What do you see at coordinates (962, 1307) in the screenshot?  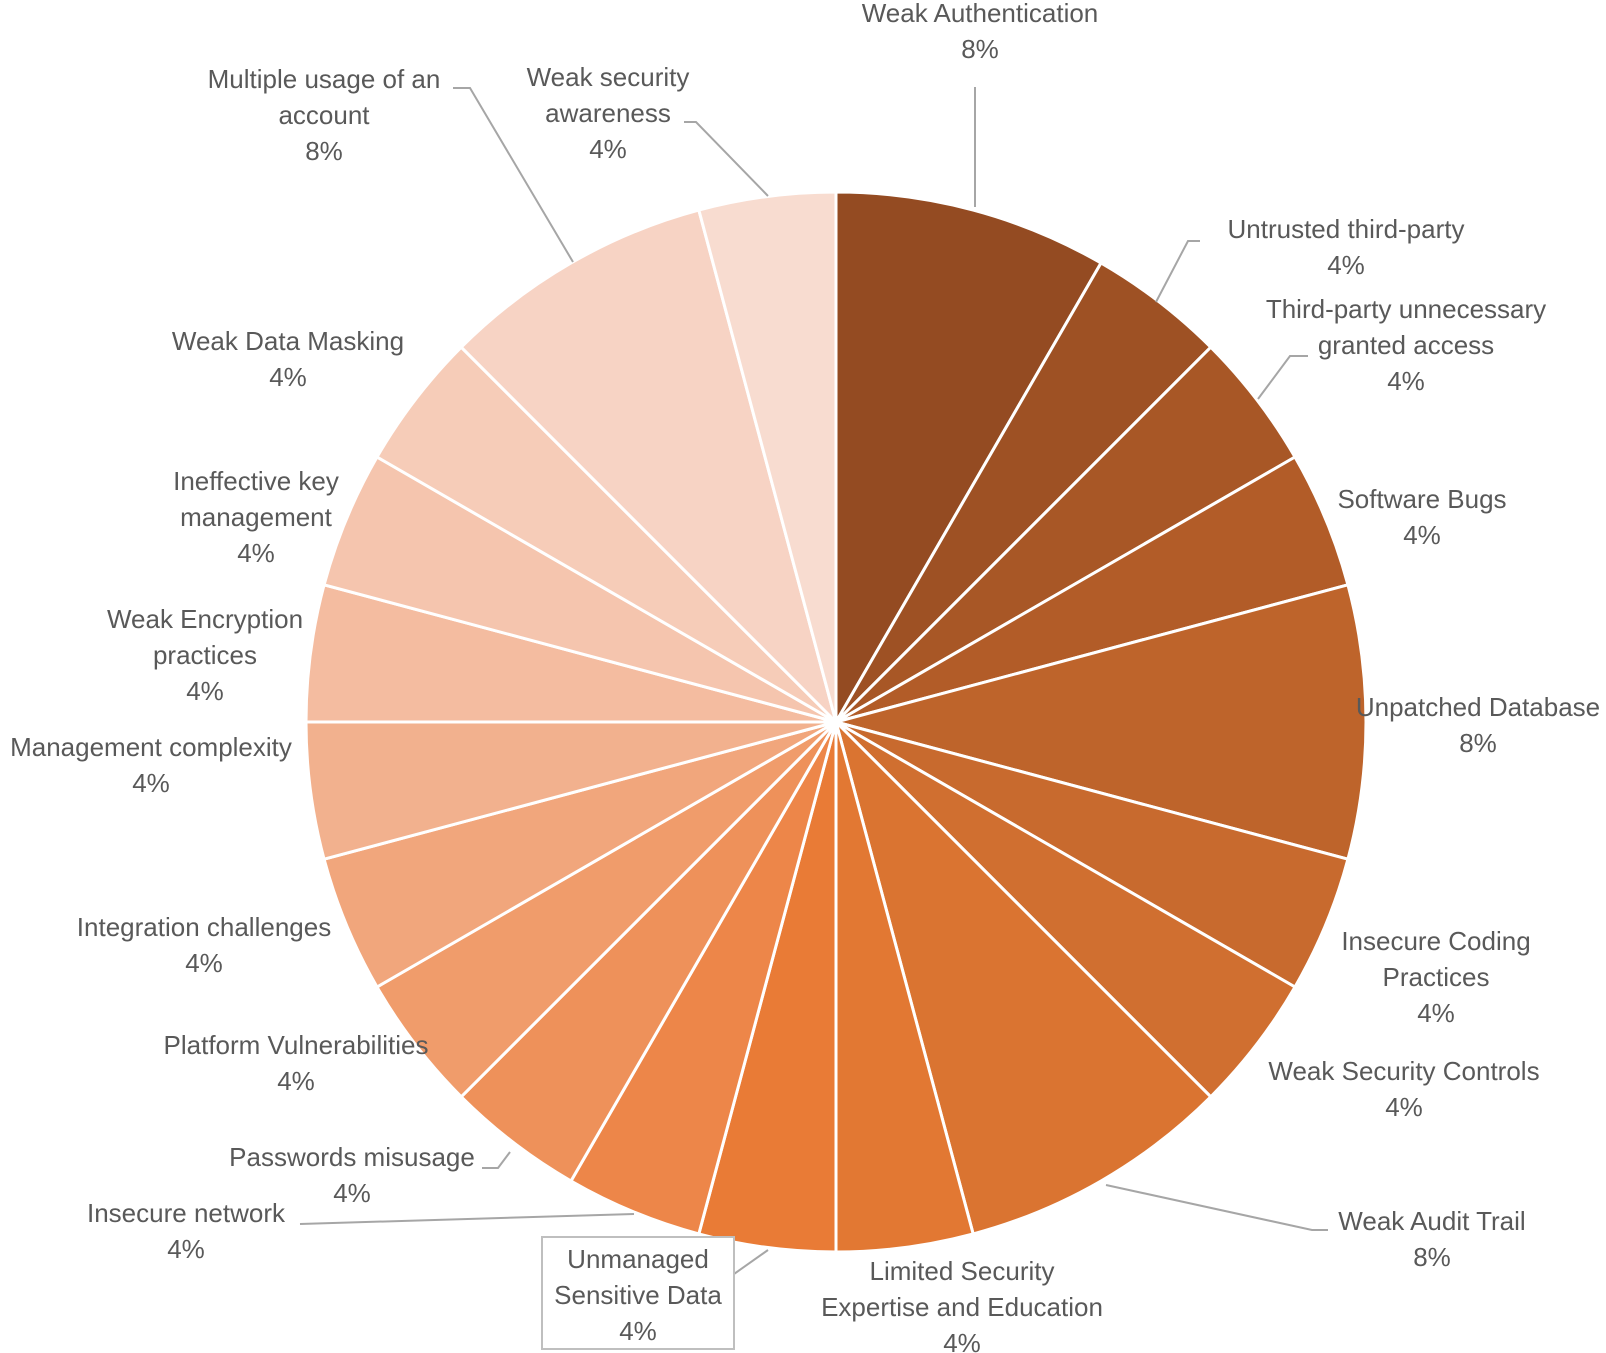 I see `slice-label: Expertise and Education` at bounding box center [962, 1307].